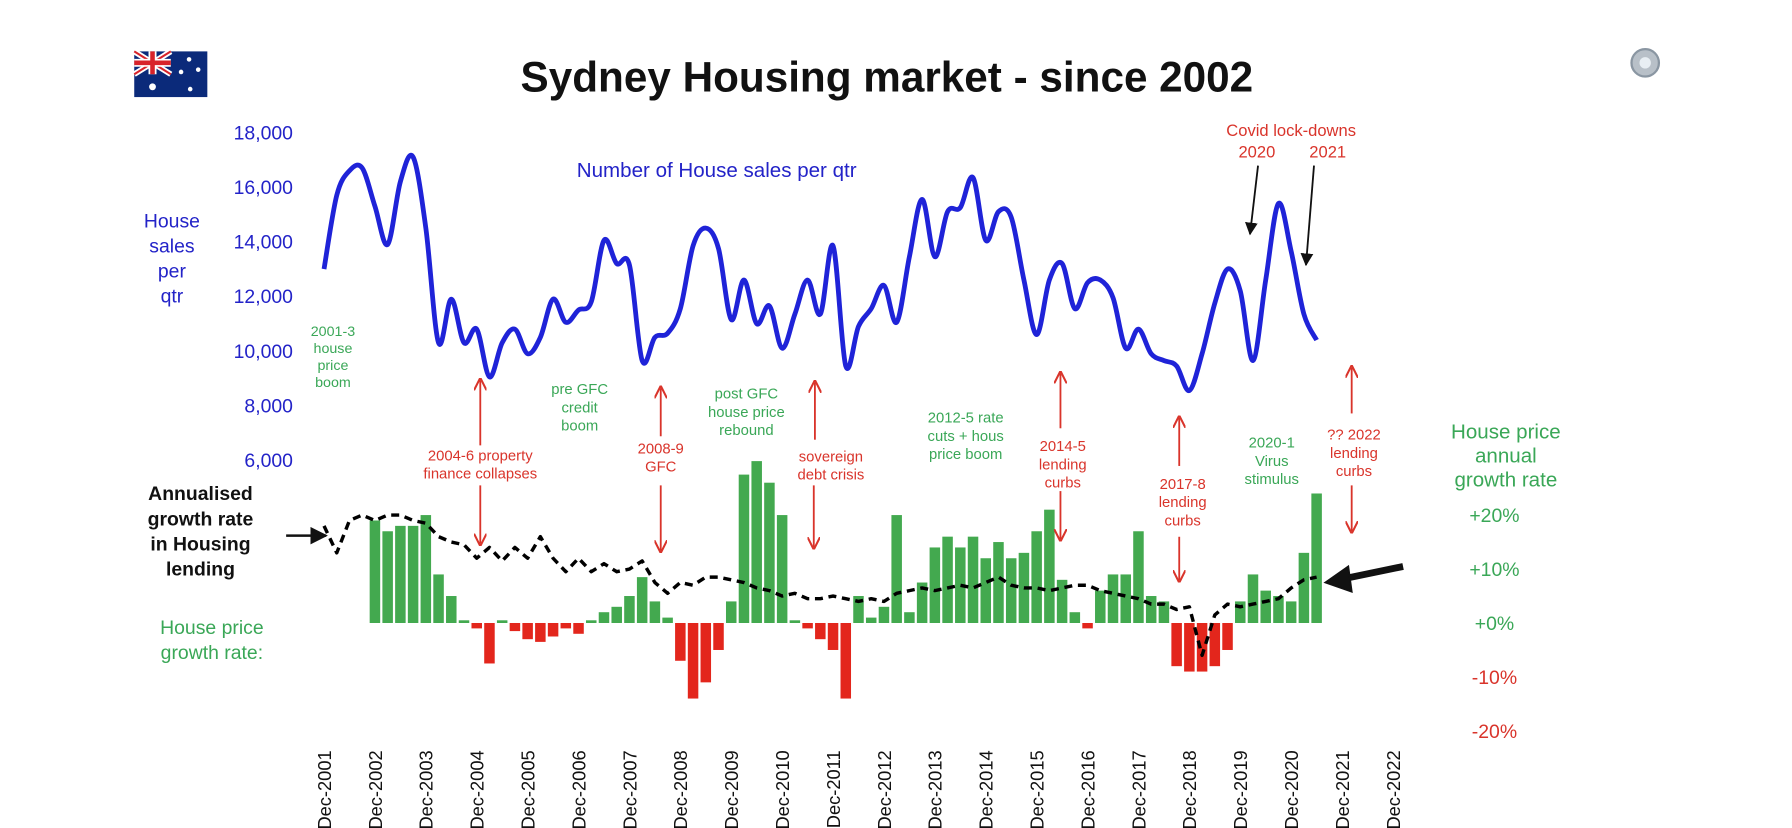 The width and height of the screenshot is (1792, 828). What do you see at coordinates (426, 789) in the screenshot?
I see `x-tick-label: Dec-2003` at bounding box center [426, 789].